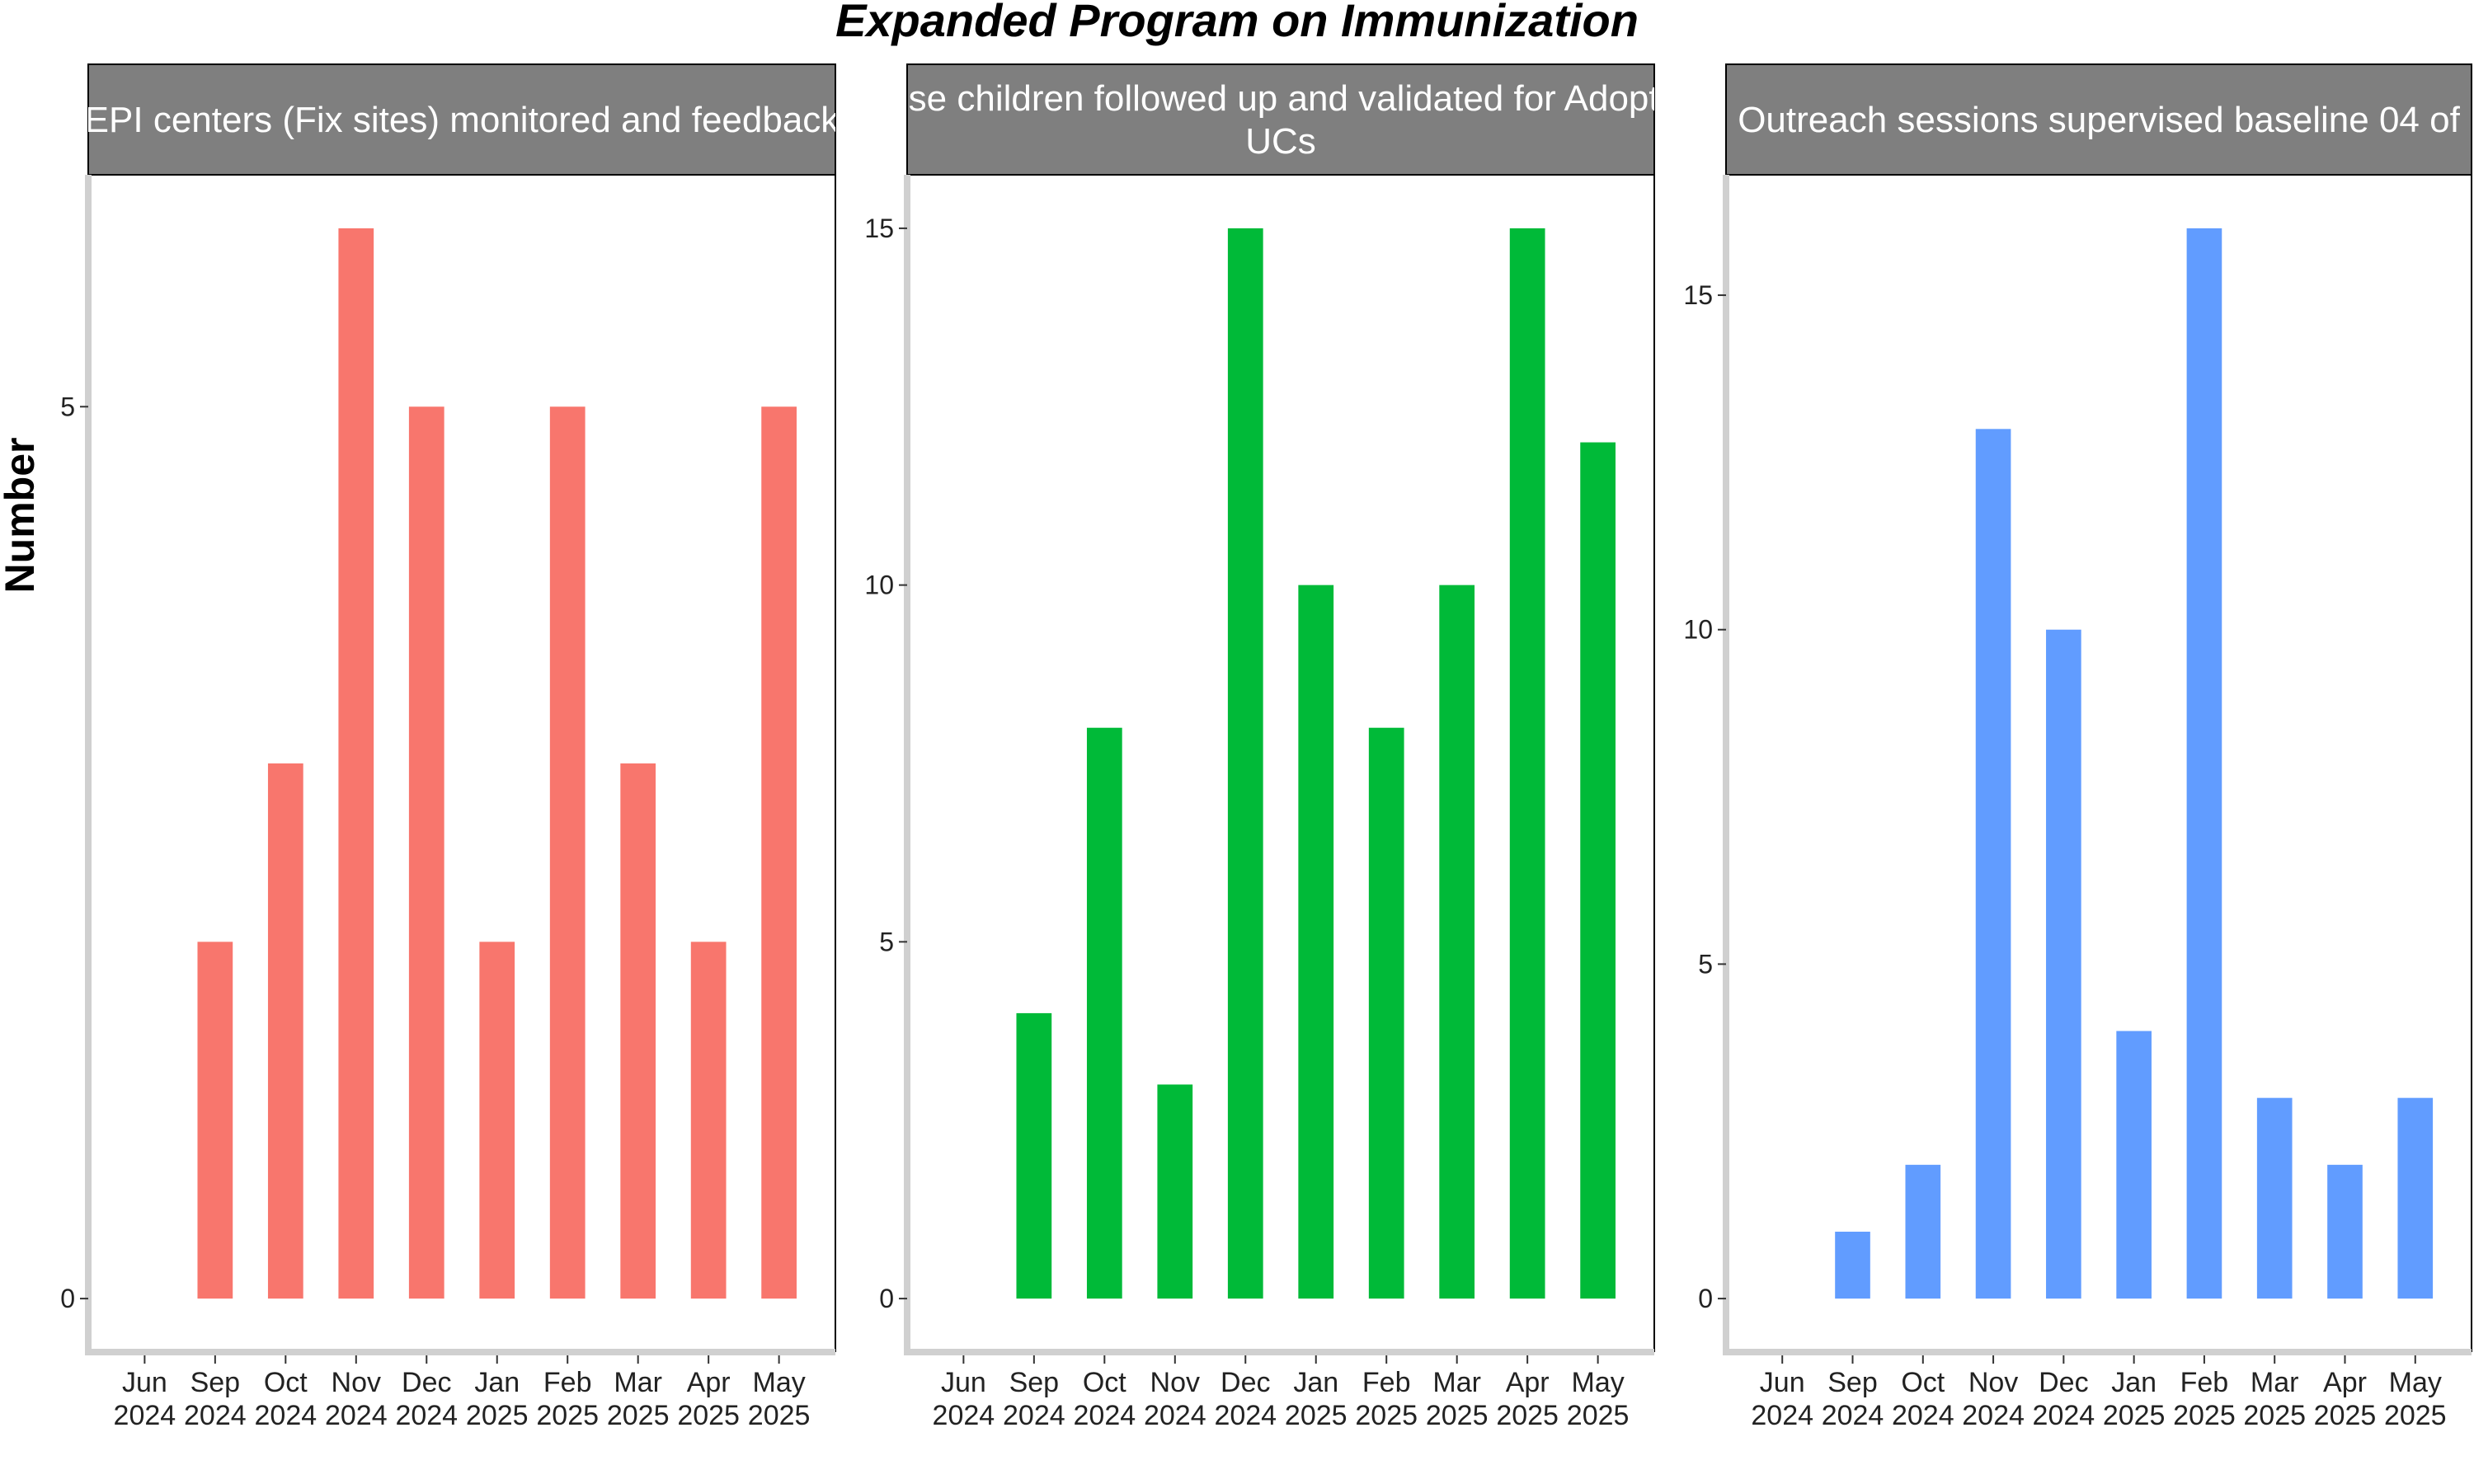 Image resolution: width=2474 pixels, height=1484 pixels. What do you see at coordinates (1386, 1382) in the screenshot?
I see `x-tick-label-line: Feb` at bounding box center [1386, 1382].